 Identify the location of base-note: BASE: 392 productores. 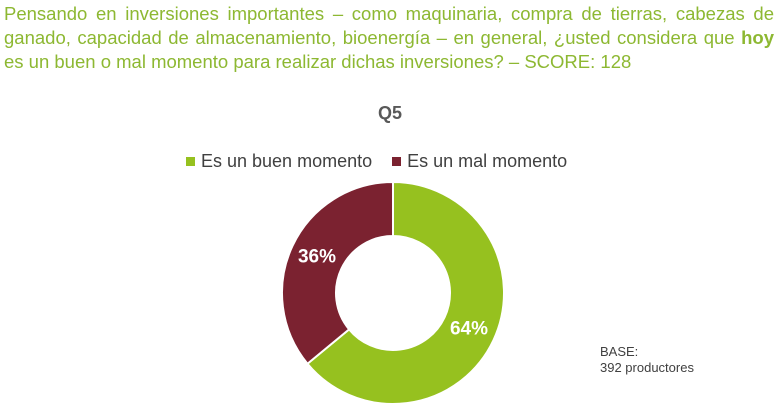
(647, 360).